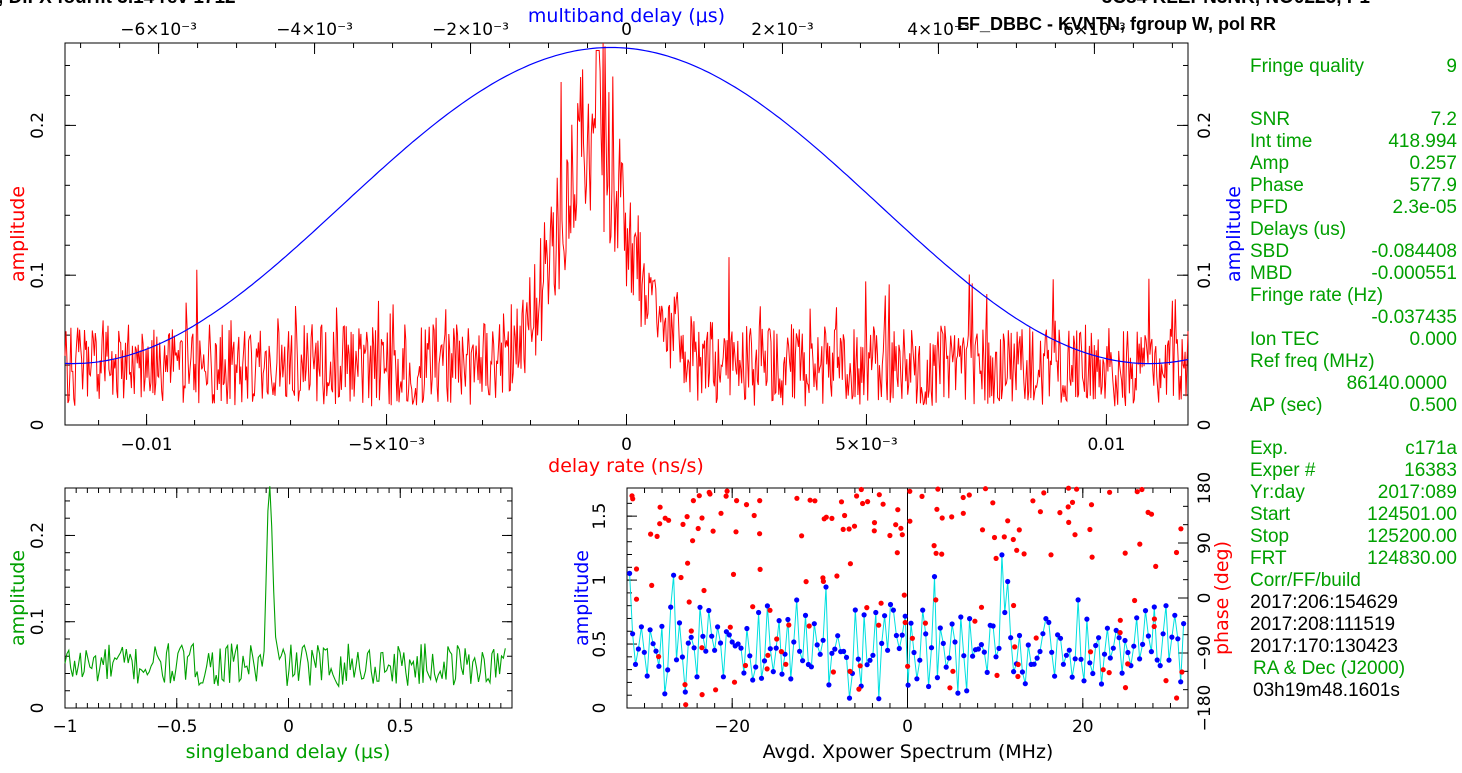 This screenshot has width=1462, height=773. I want to click on ref-freq-value: 86140.0000, so click(1396, 383).